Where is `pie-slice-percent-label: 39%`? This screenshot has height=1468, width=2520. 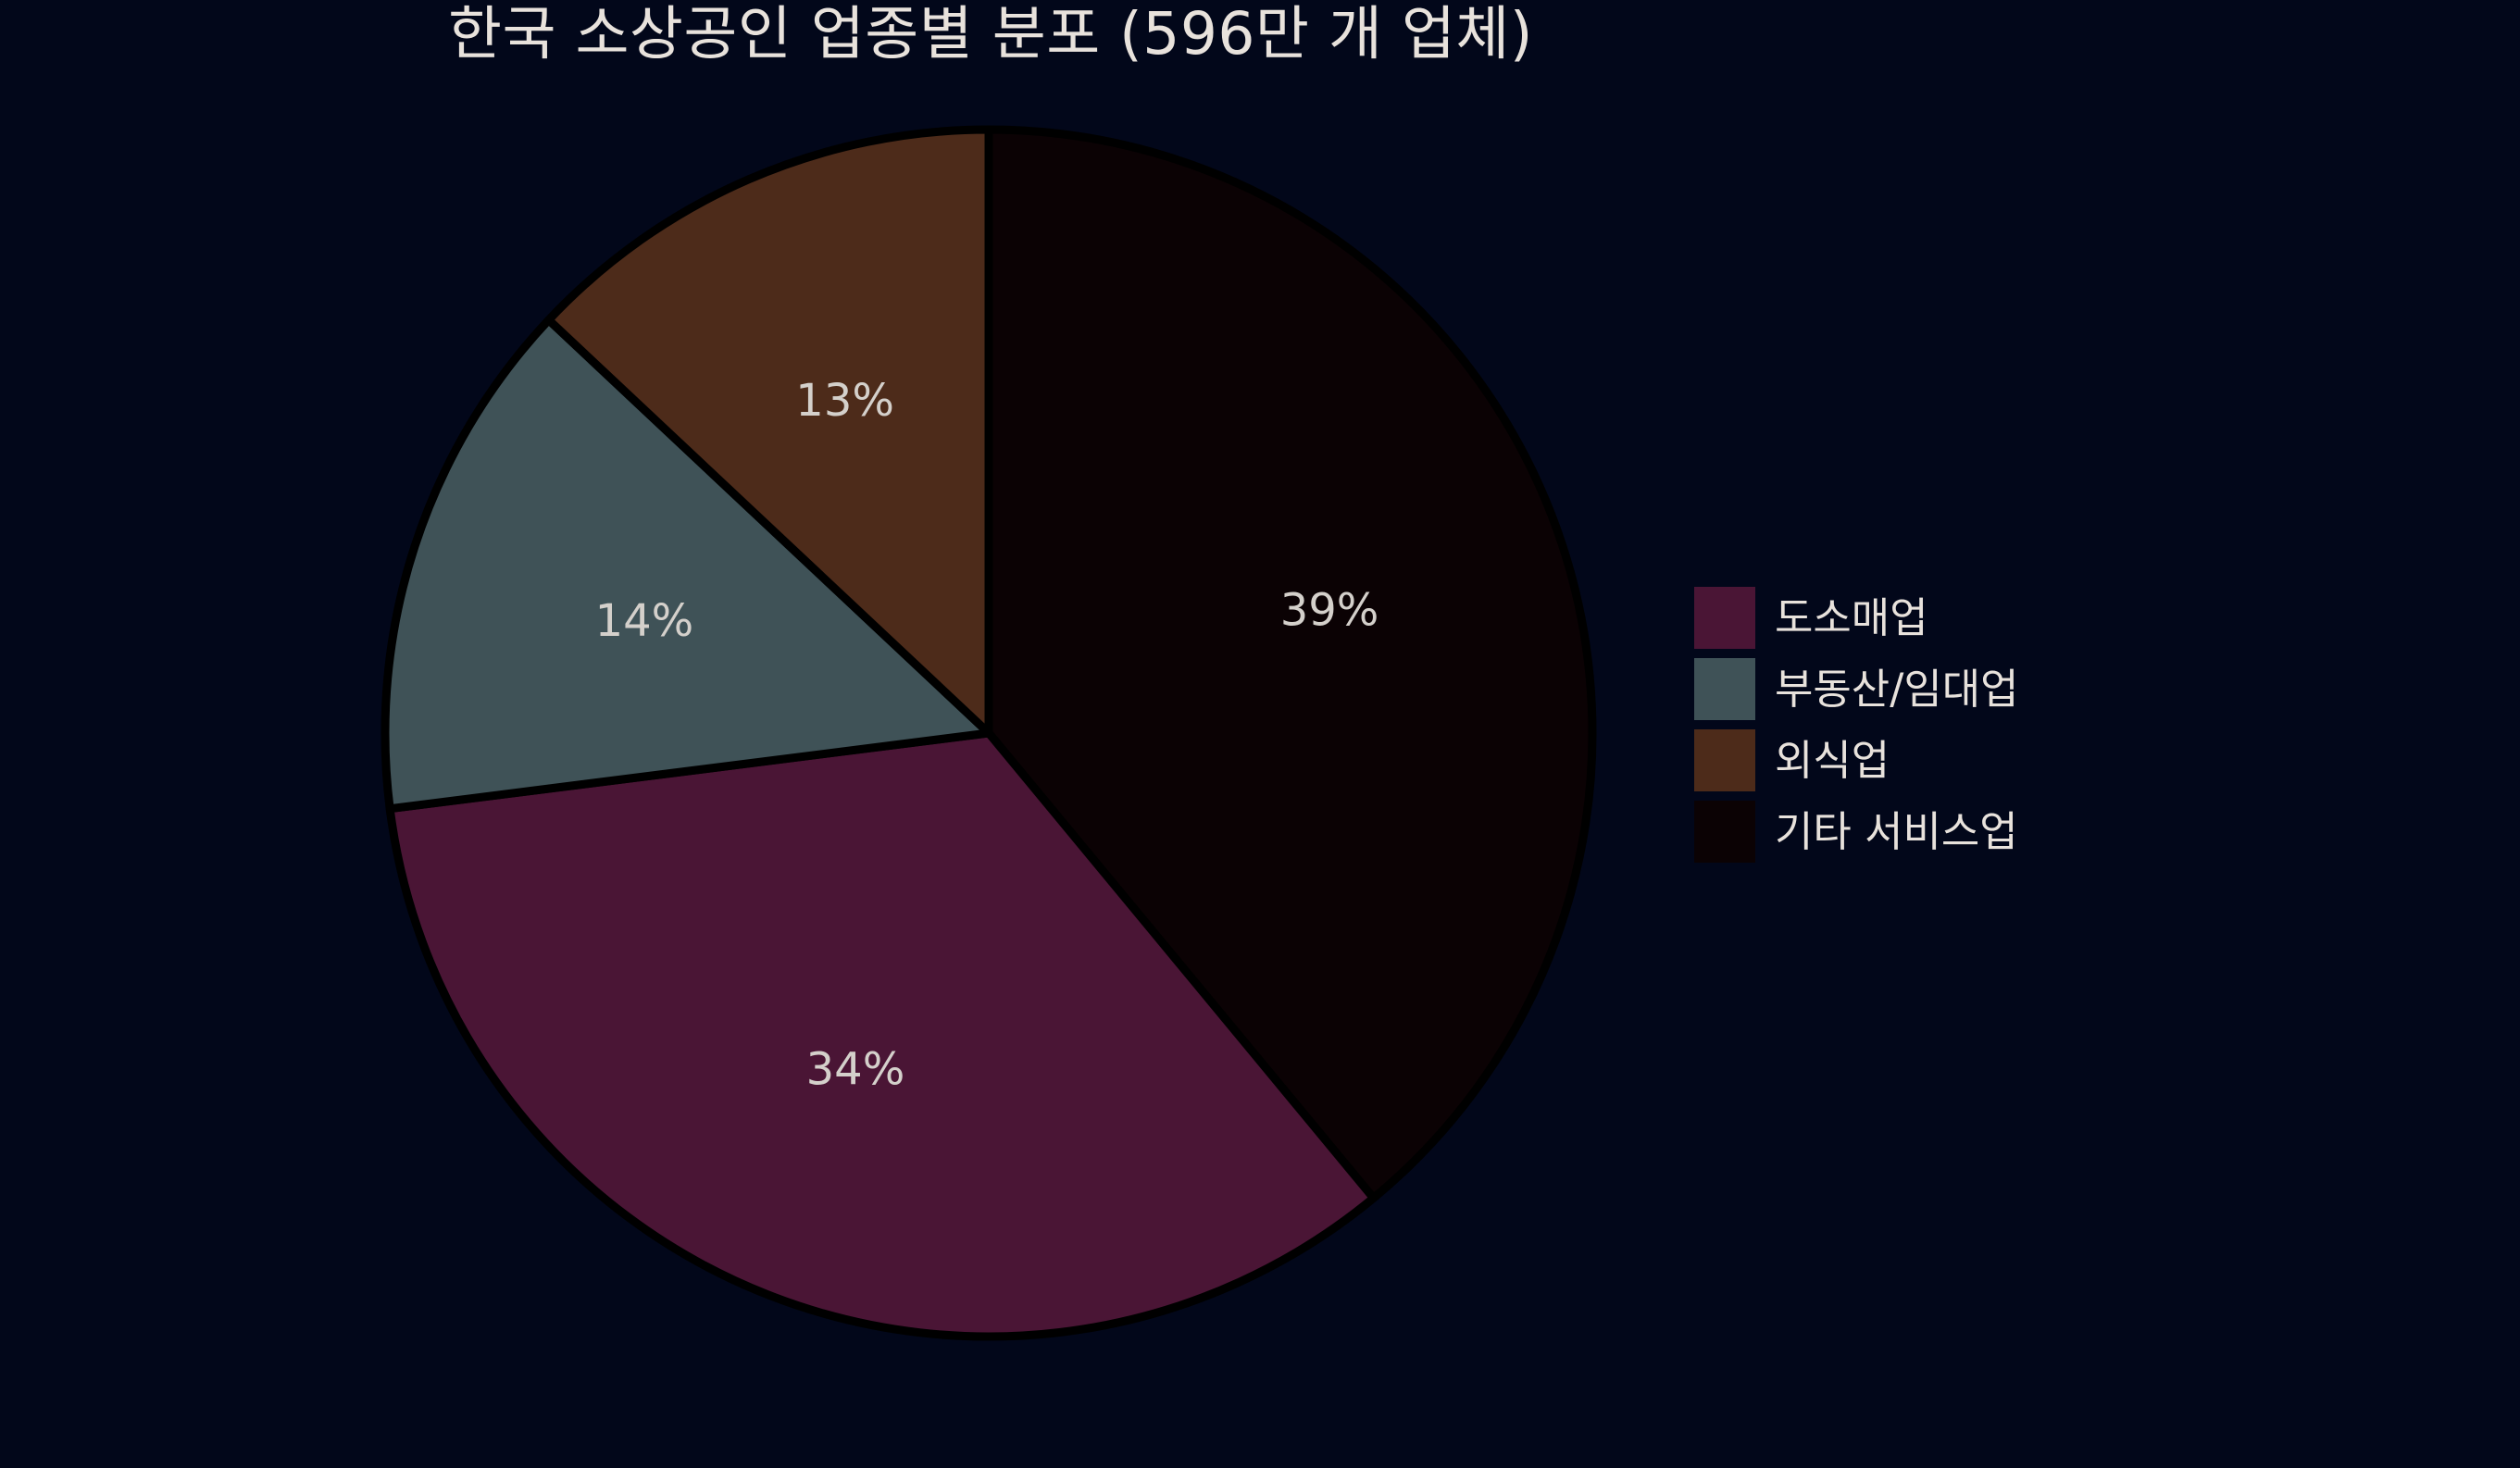 pie-slice-percent-label: 39% is located at coordinates (1329, 610).